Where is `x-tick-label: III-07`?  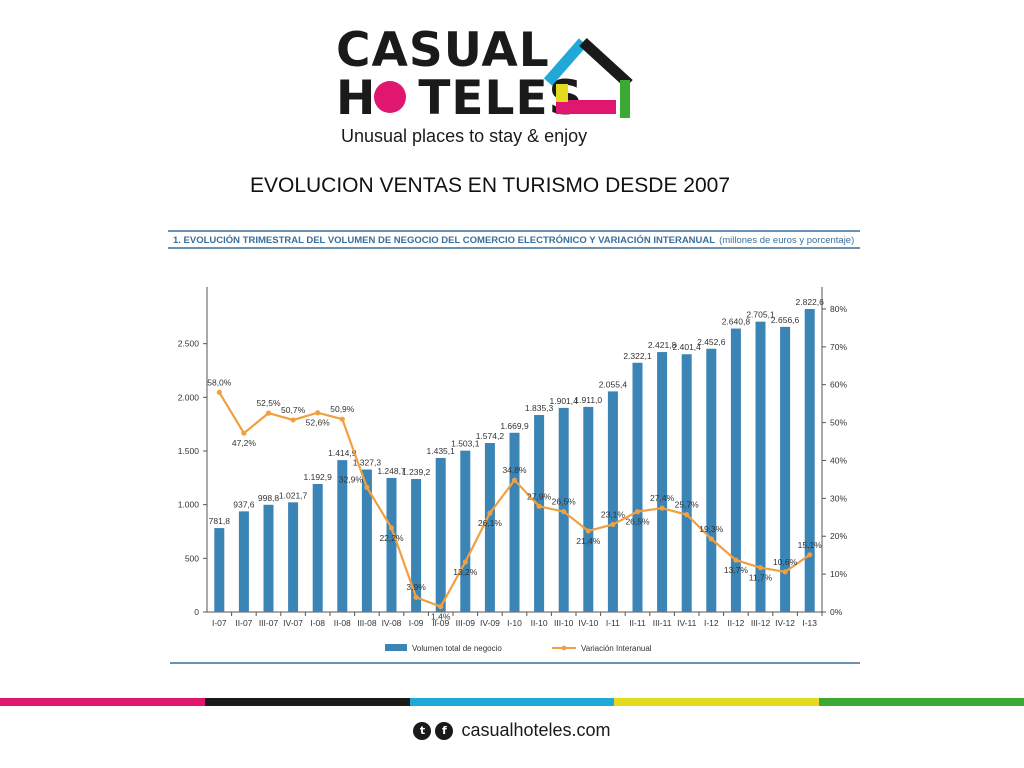
x-tick-label: III-07 is located at coordinates (269, 623).